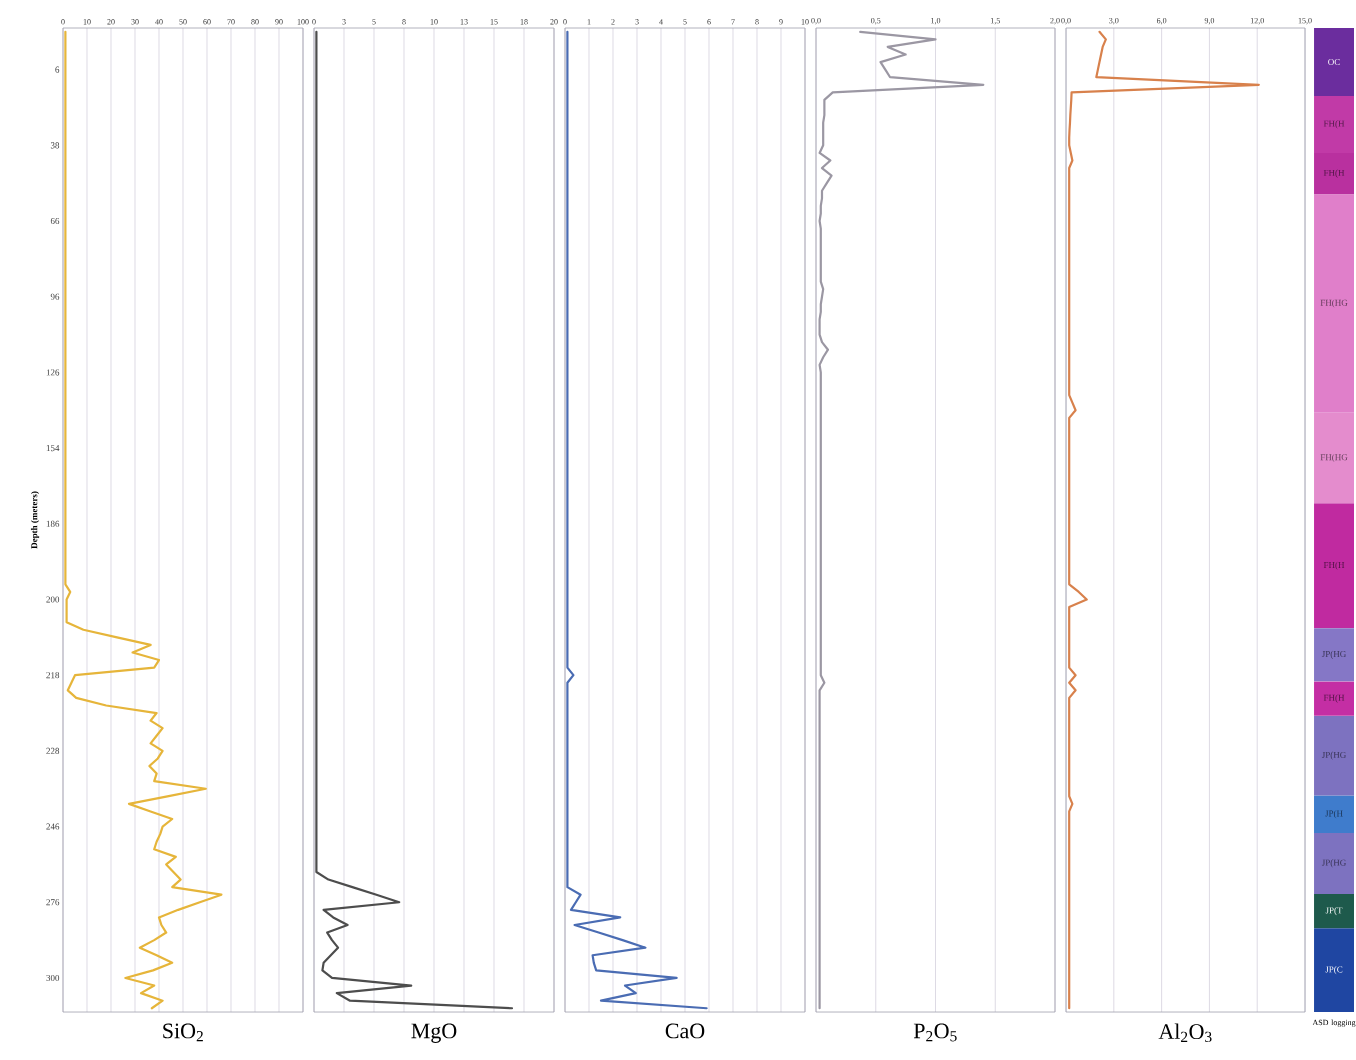 The image size is (1356, 1060). What do you see at coordinates (279, 22) in the screenshot?
I see `x-tick-label: 90` at bounding box center [279, 22].